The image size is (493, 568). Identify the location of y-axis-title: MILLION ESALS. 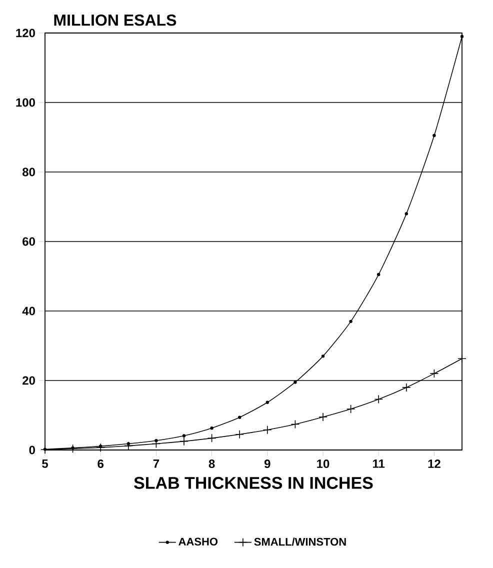
(115, 20).